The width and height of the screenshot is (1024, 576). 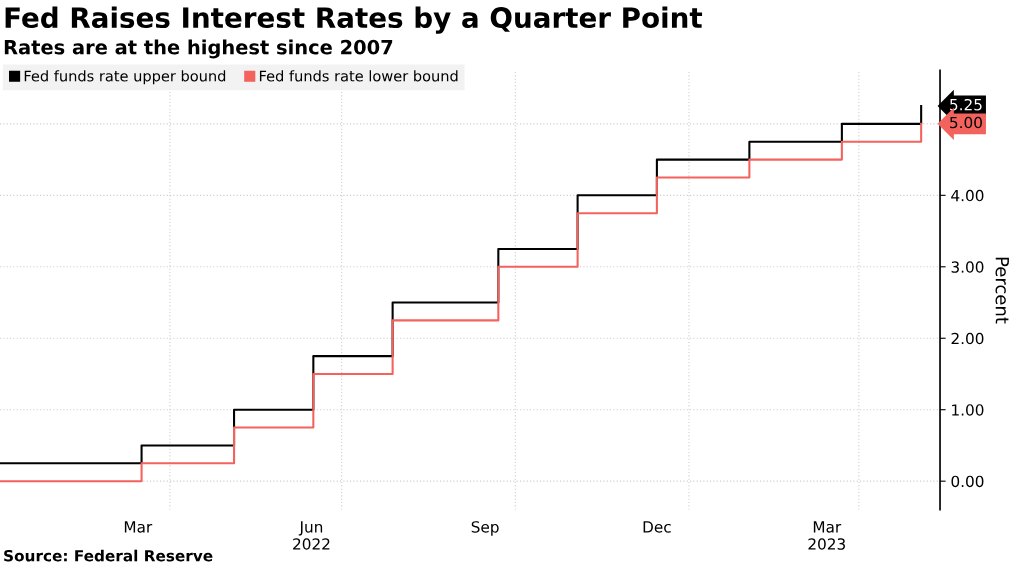 What do you see at coordinates (966, 104) in the screenshot?
I see `data-label: 5.25` at bounding box center [966, 104].